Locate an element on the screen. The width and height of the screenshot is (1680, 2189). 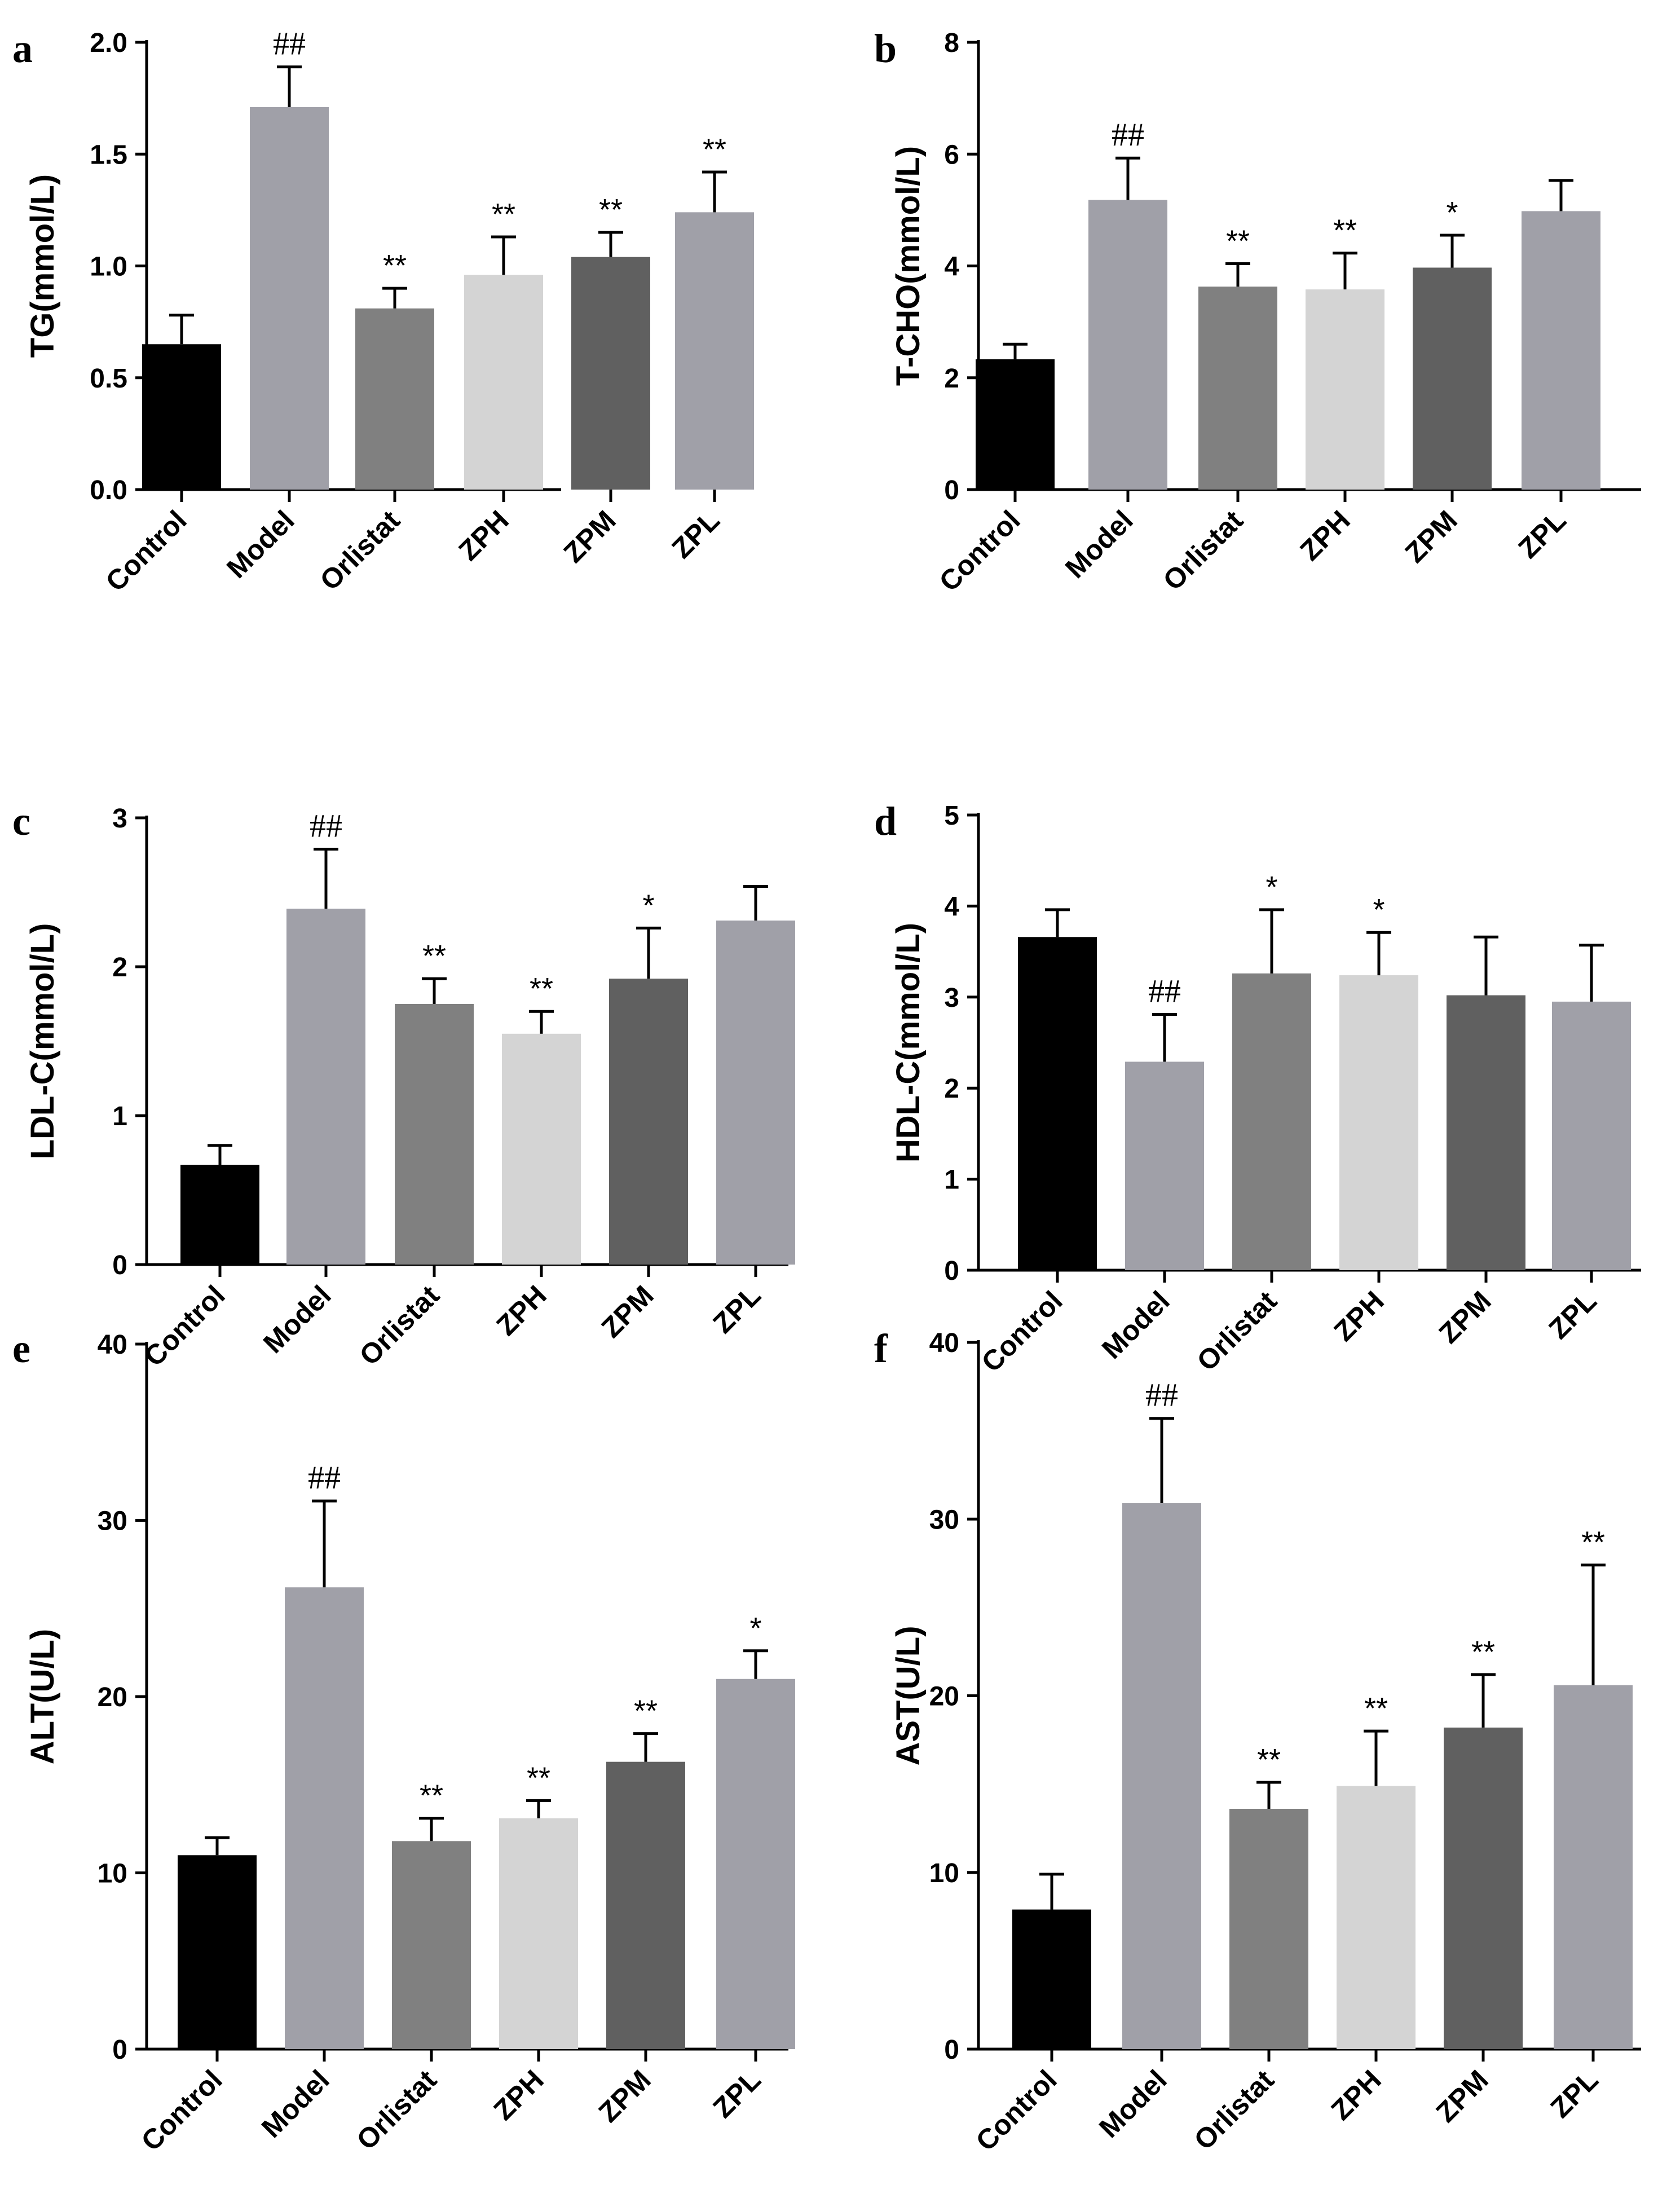
bar-d-zph is located at coordinates (1378, 1123).